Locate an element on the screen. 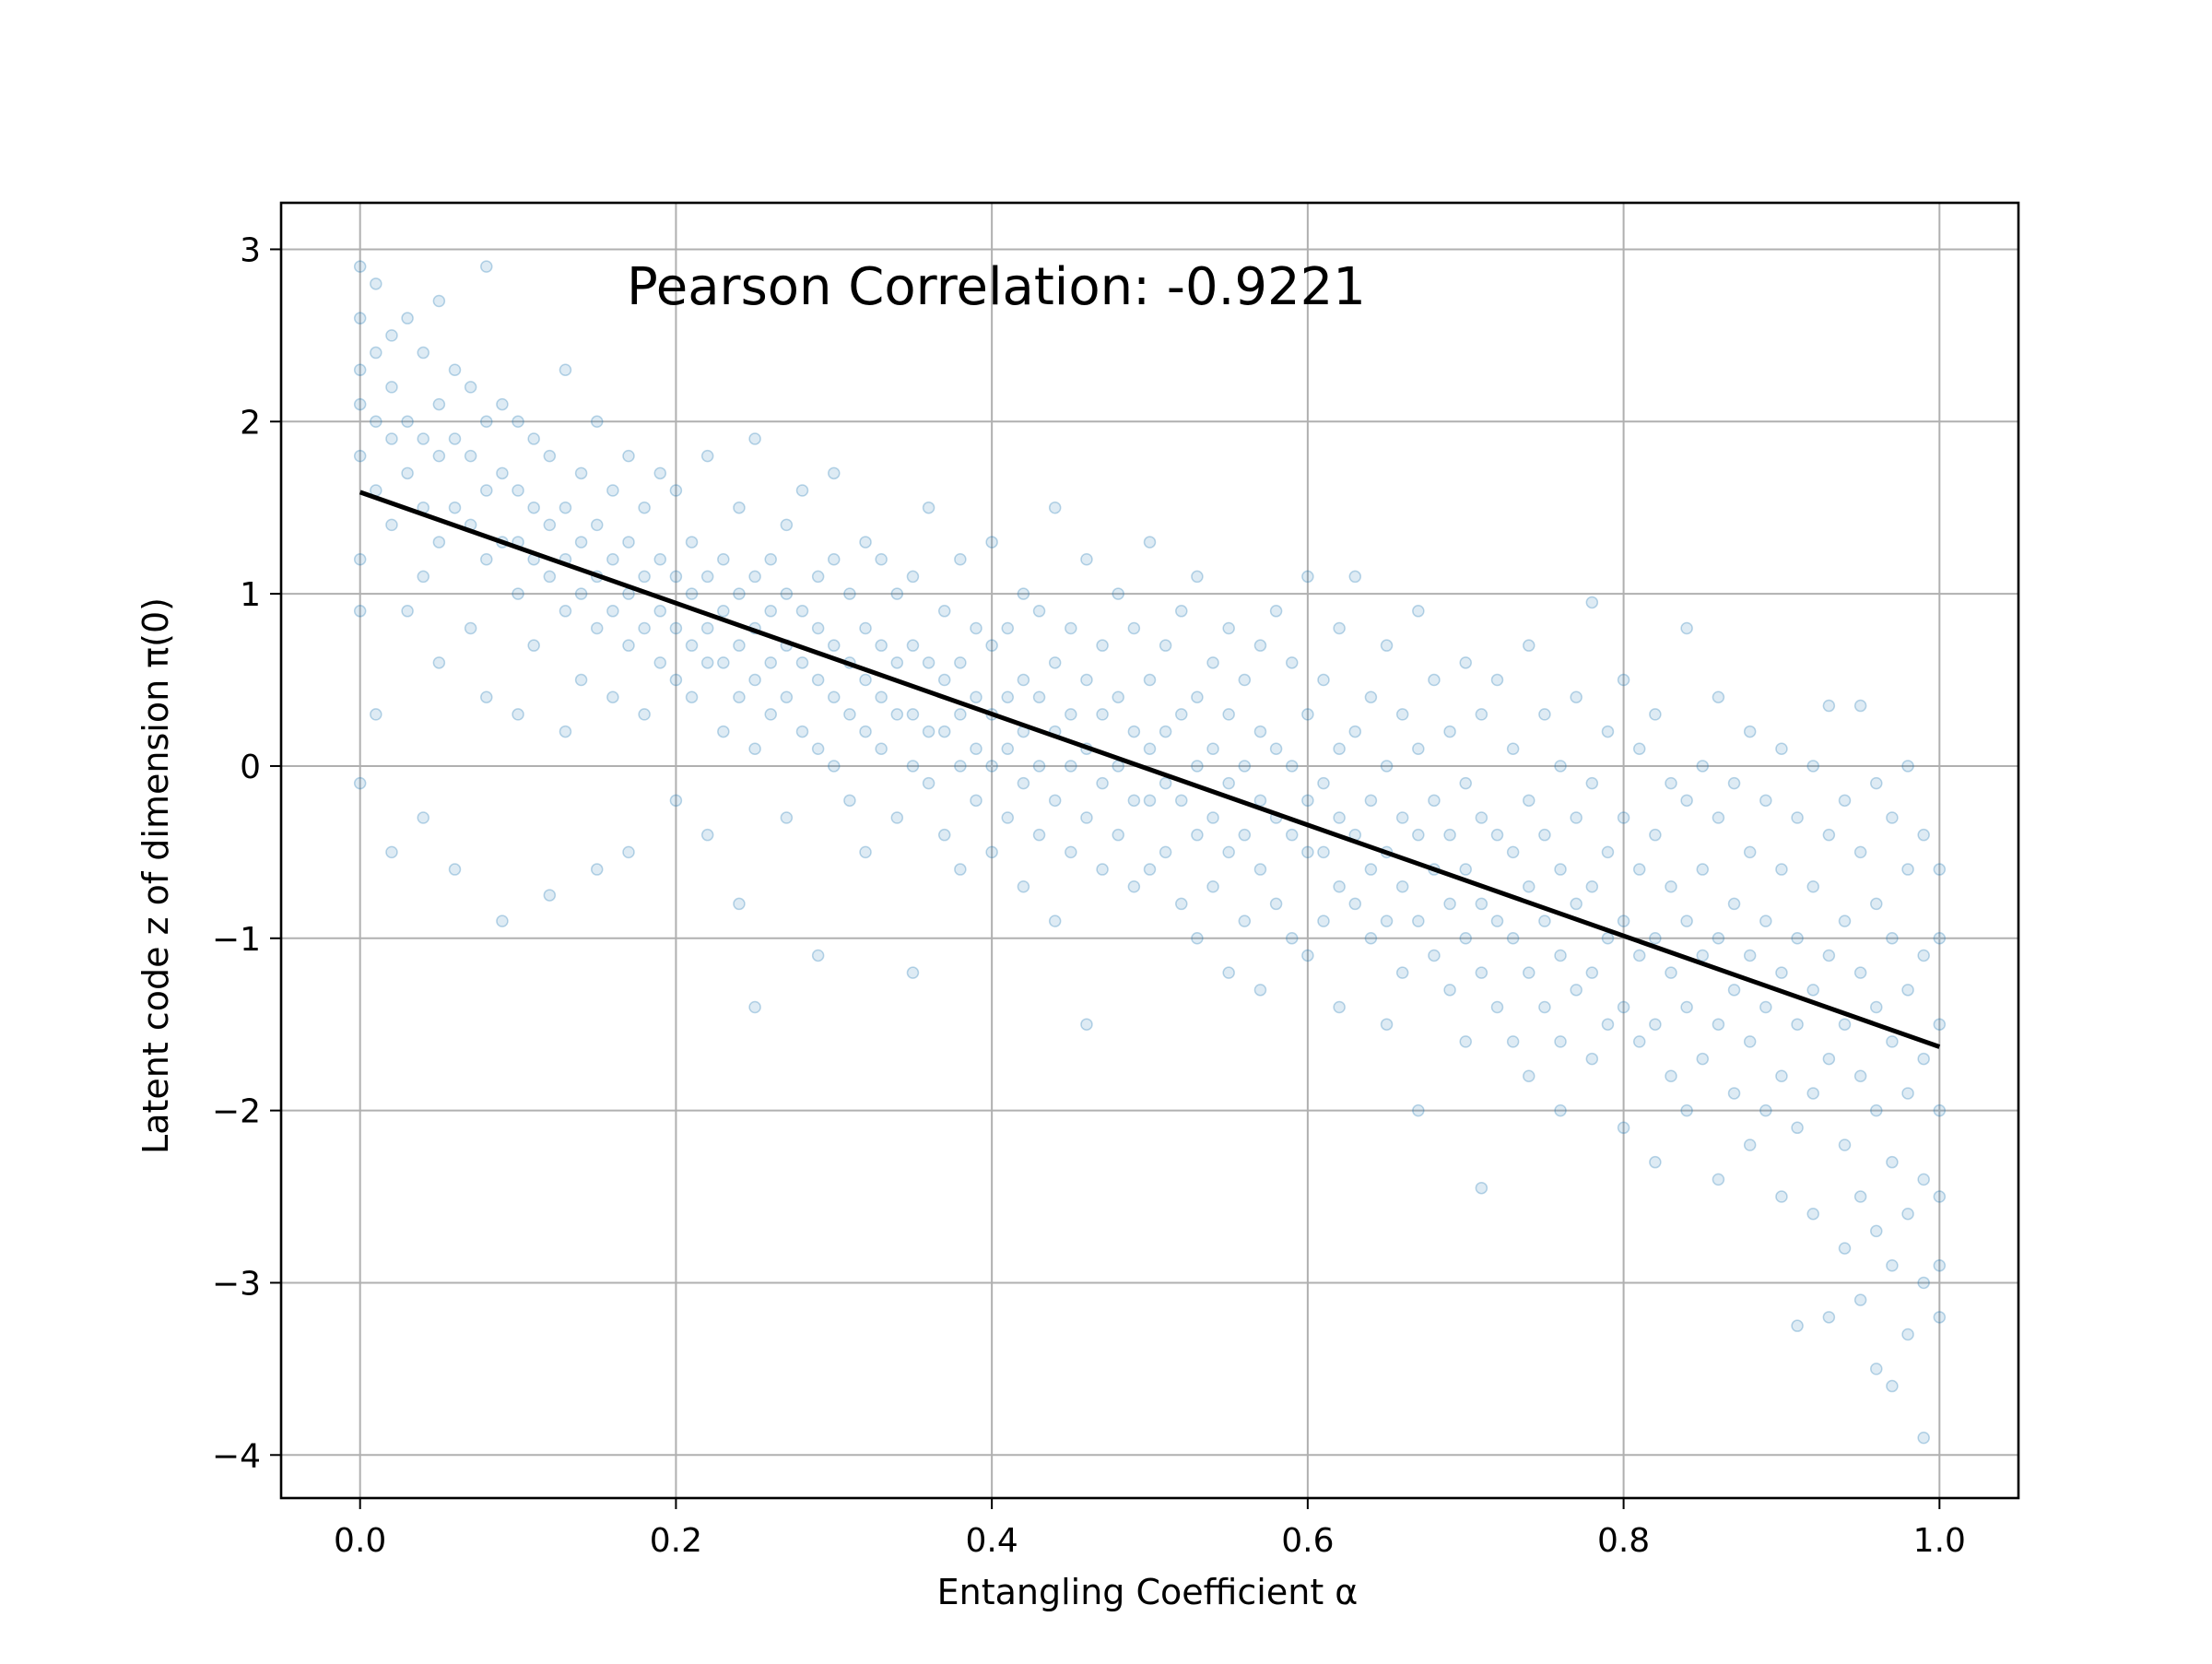  y-tick-label: 0 is located at coordinates (250, 767).